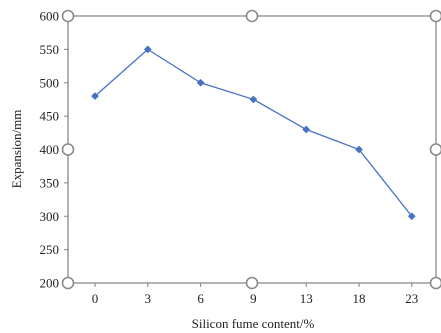 This screenshot has height=333, width=441. Describe the element at coordinates (359, 298) in the screenshot. I see `x-tick-label: 18` at that location.